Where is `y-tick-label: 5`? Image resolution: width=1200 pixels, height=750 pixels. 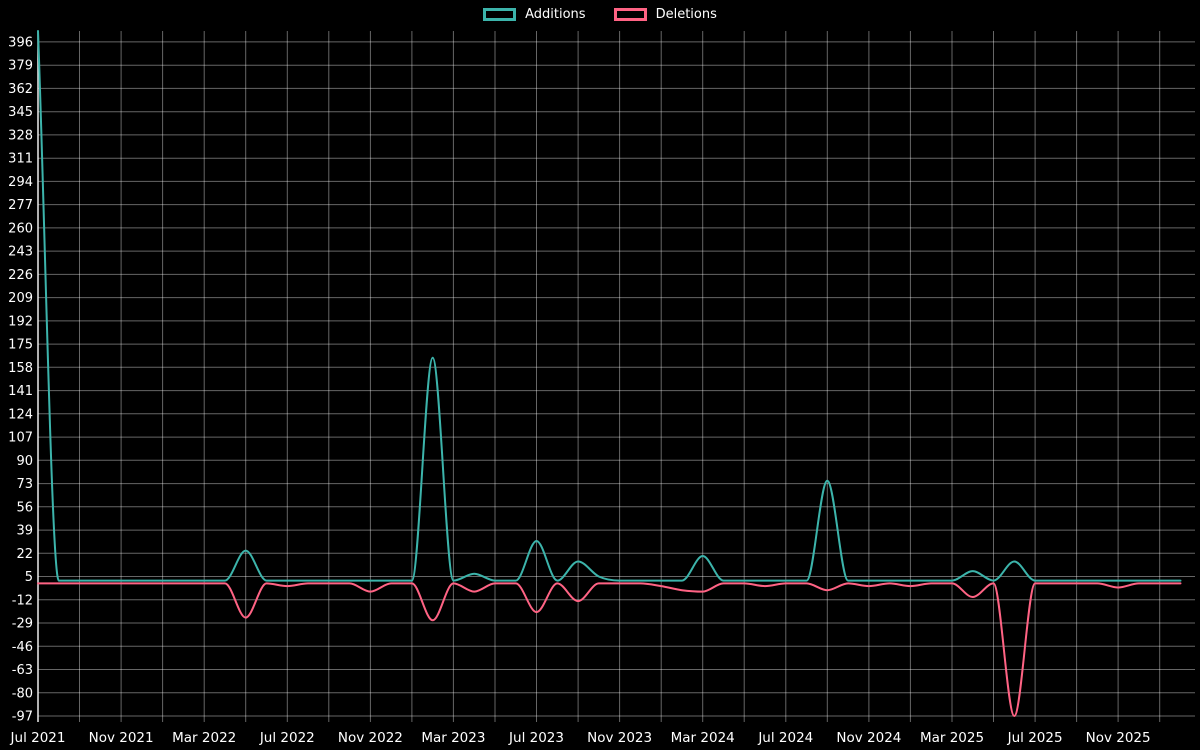
y-tick-label: 5 is located at coordinates (29, 577).